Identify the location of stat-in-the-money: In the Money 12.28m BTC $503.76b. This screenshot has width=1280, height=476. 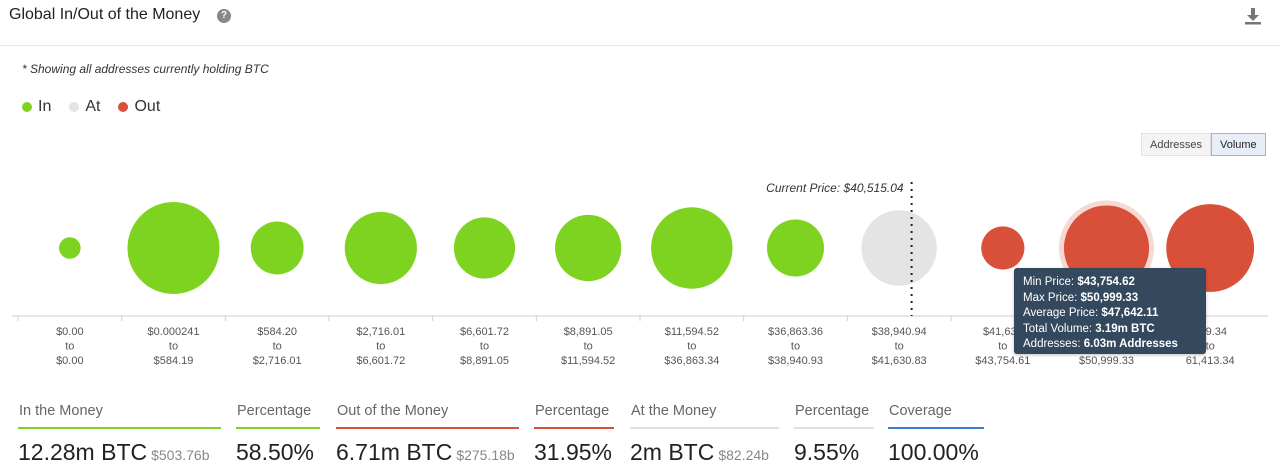
(119, 434).